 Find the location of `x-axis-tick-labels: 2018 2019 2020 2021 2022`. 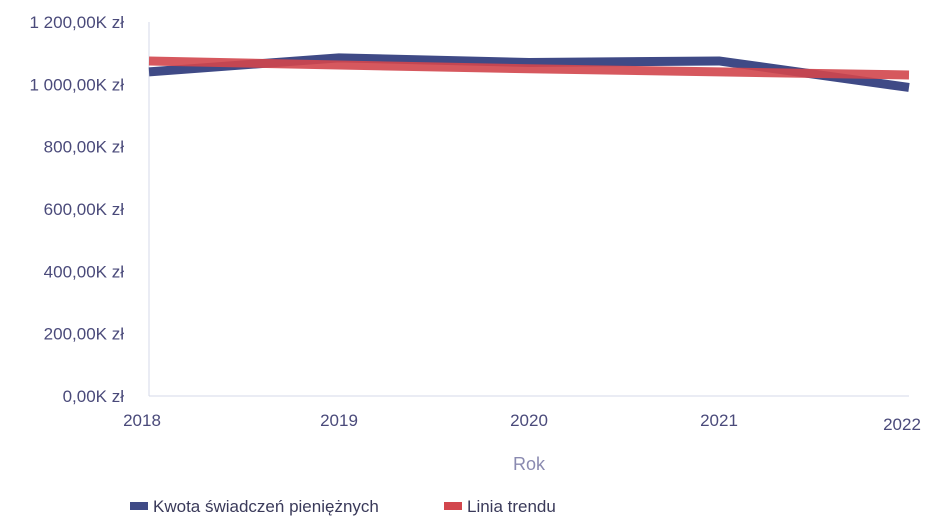

x-axis-tick-labels: 2018 2019 2020 2021 2022 is located at coordinates (522, 422).